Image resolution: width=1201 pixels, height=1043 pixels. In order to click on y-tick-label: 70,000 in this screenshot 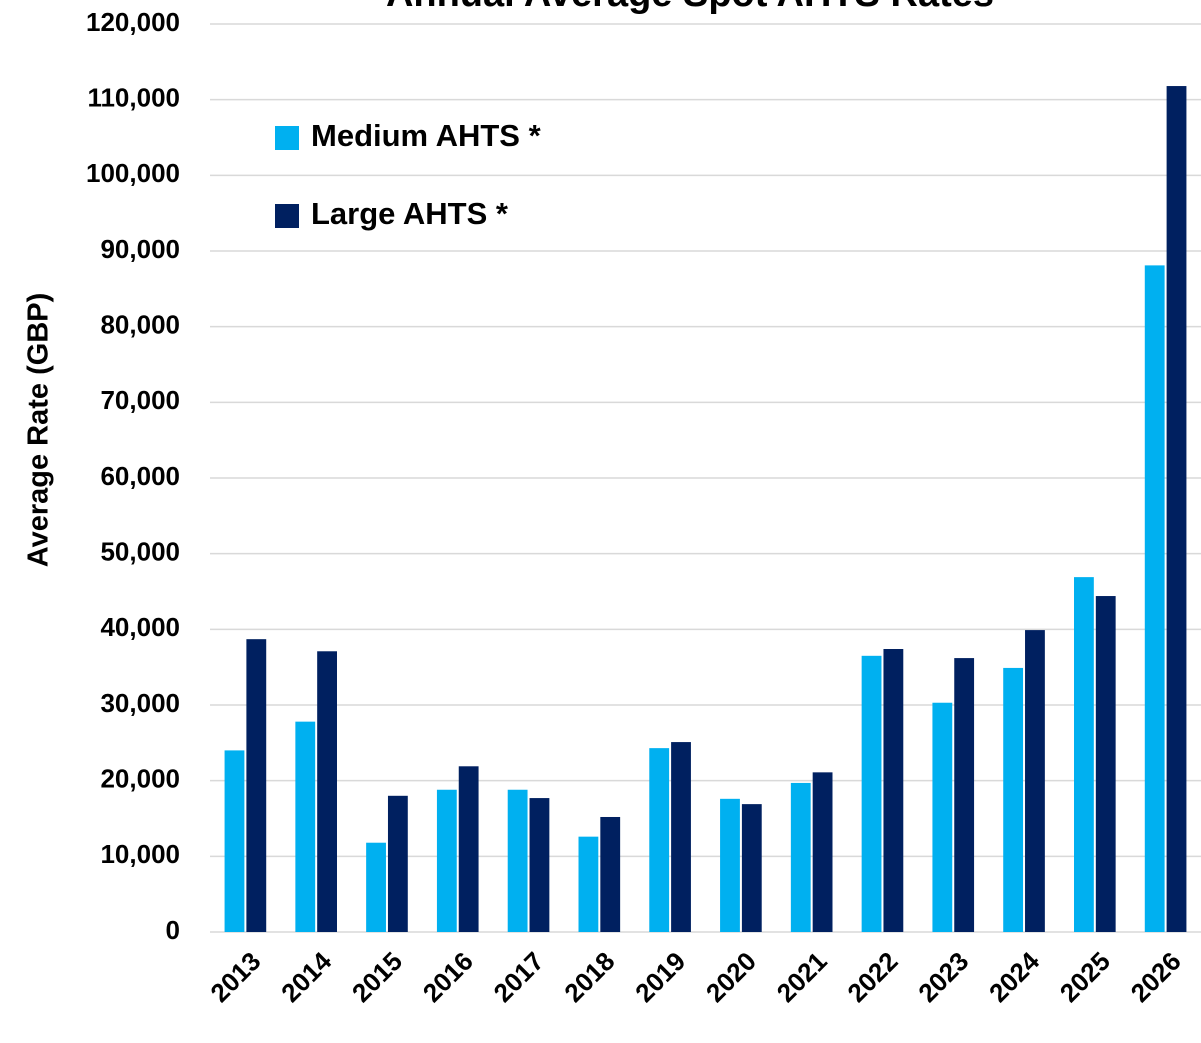, I will do `click(140, 400)`.